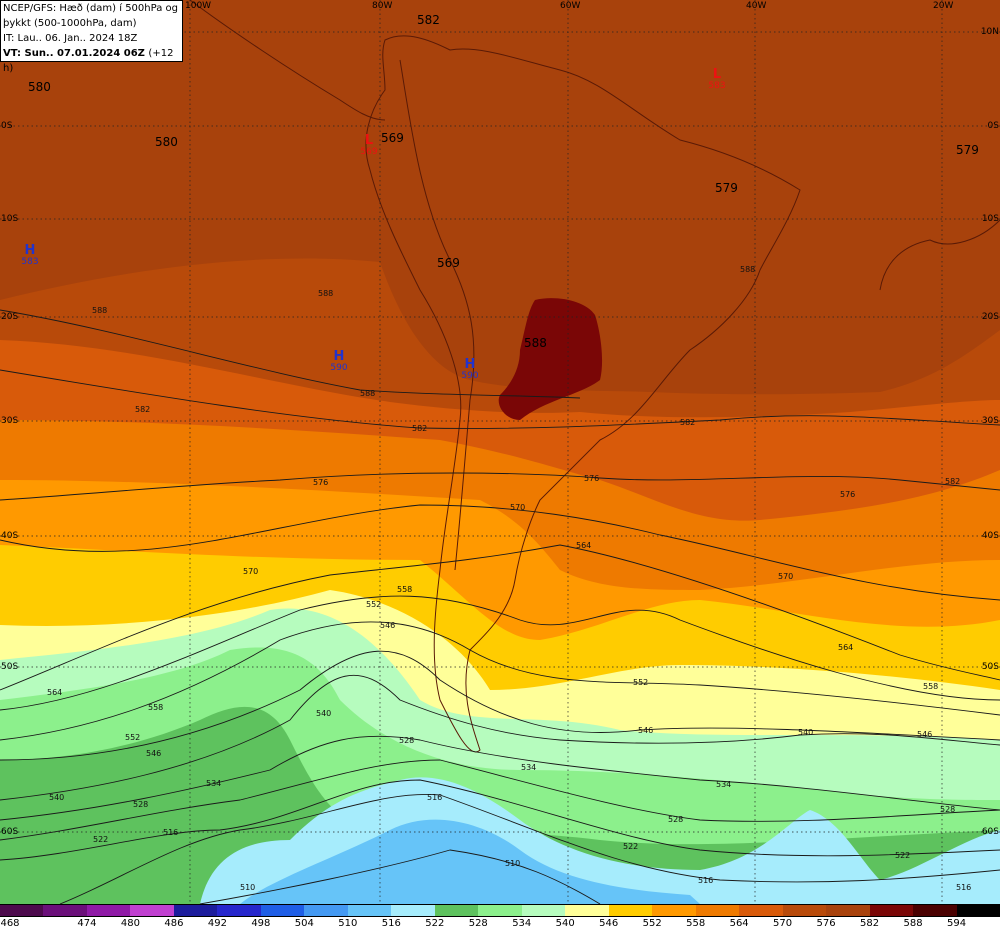 The height and width of the screenshot is (934, 1000). I want to click on legend-value: 564, so click(739, 923).